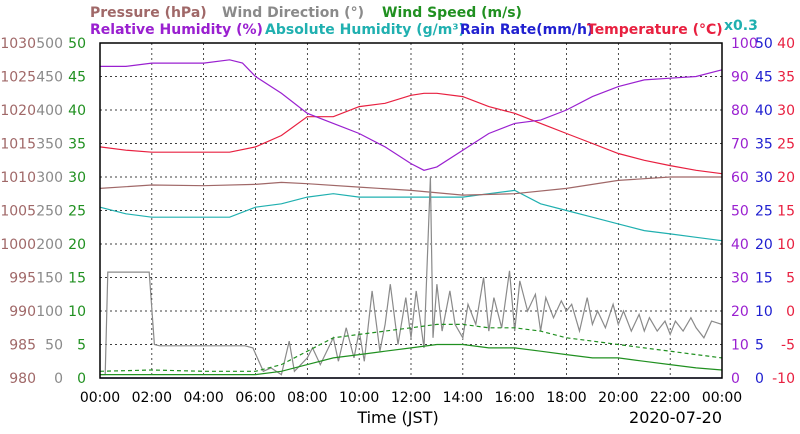 This screenshot has width=800, height=434. What do you see at coordinates (49, 245) in the screenshot?
I see `y-tick-wind-direction: 200` at bounding box center [49, 245].